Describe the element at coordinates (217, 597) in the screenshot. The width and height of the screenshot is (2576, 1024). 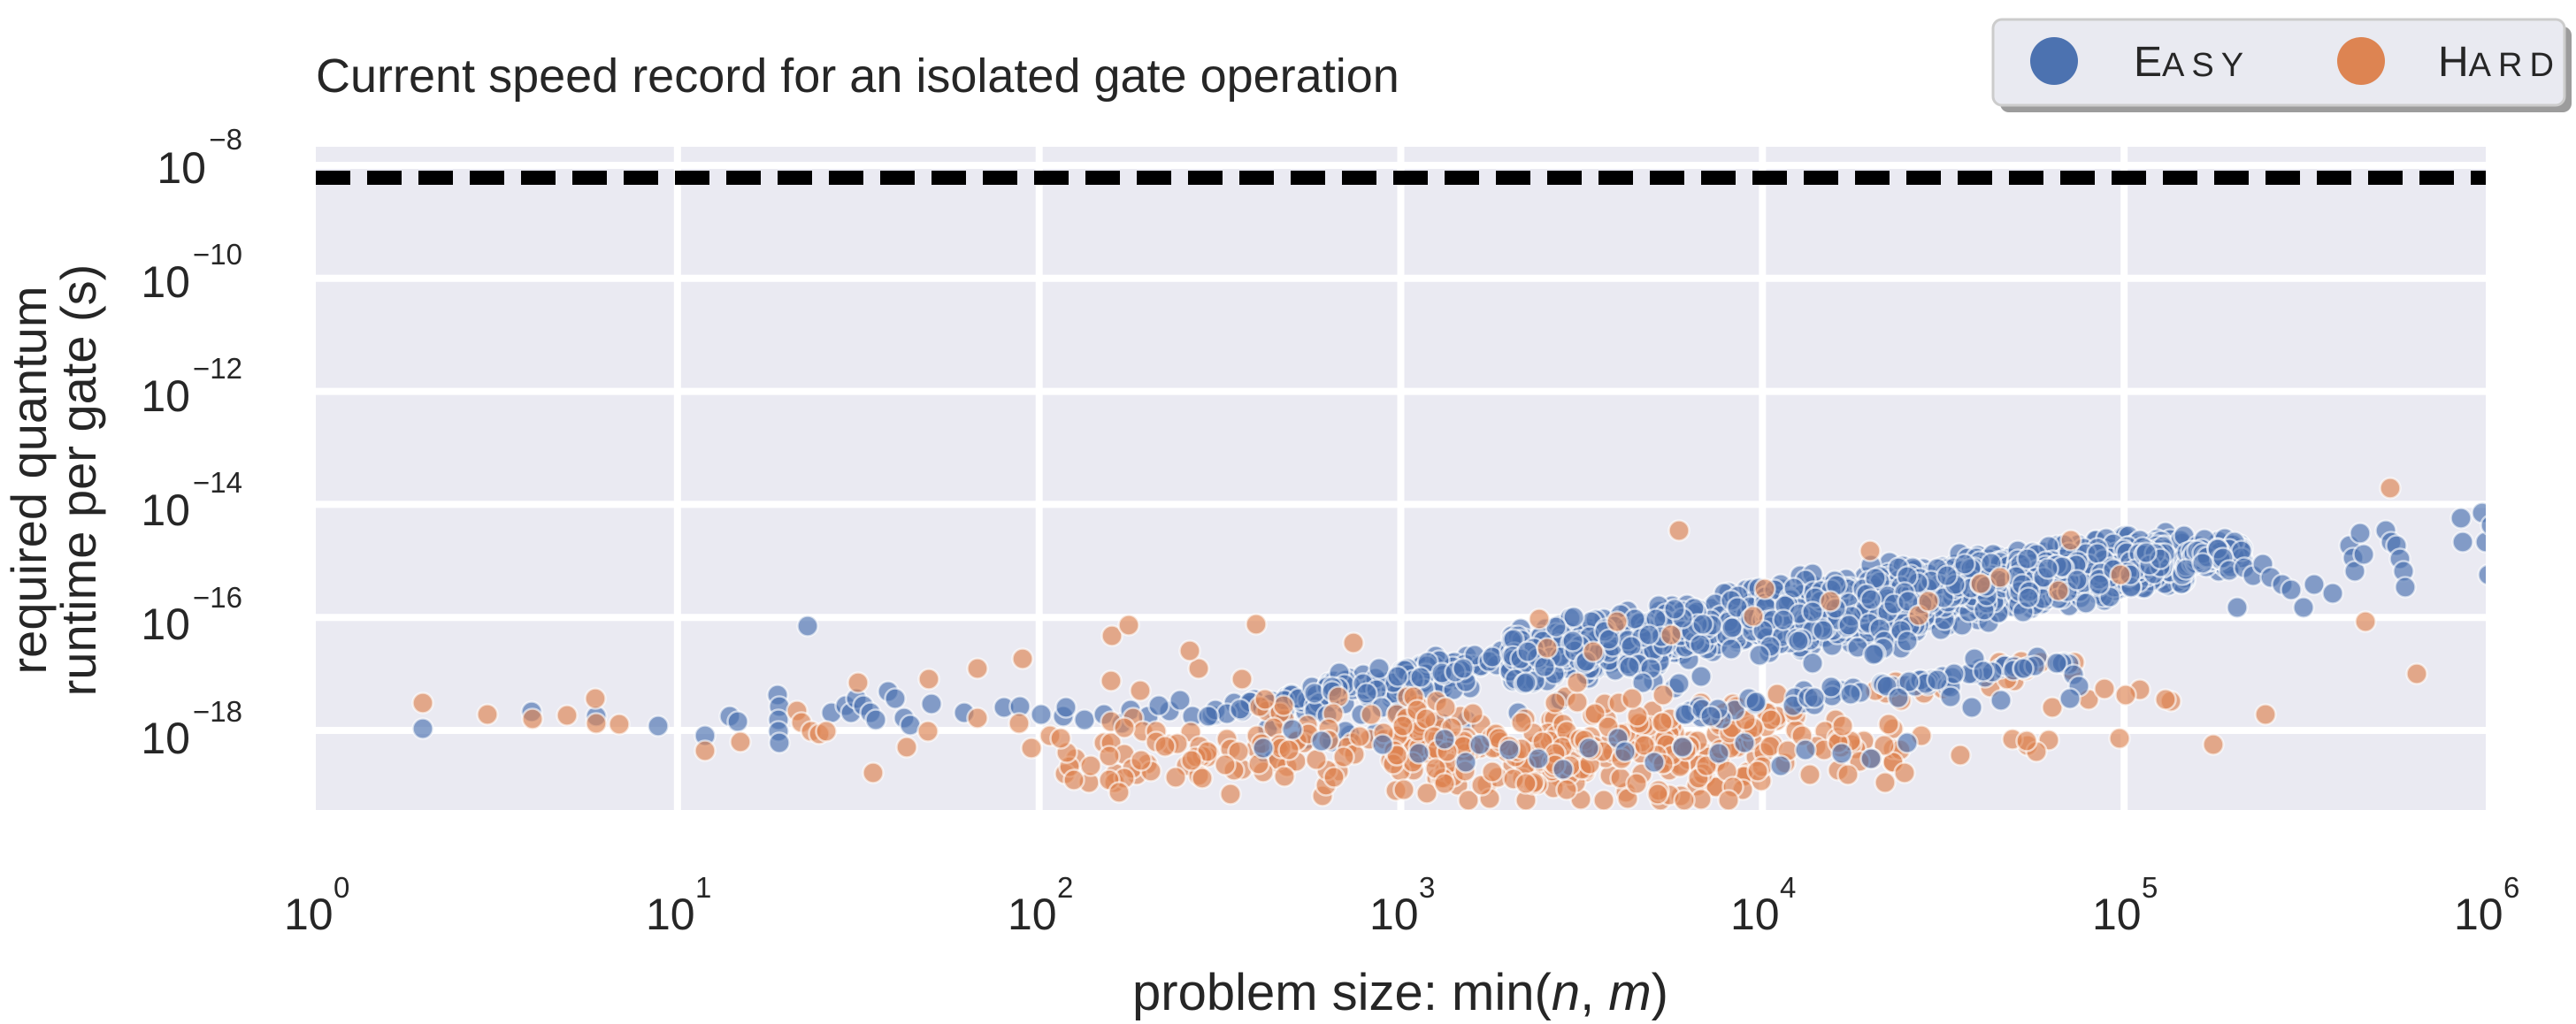
I see `svg-text: −16` at that location.